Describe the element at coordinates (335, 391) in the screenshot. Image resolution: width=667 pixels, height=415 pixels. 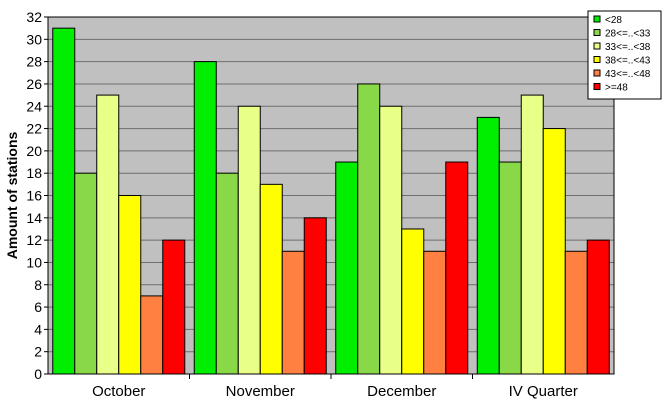
I see `x-category-labels: October November December IV Quarter` at that location.